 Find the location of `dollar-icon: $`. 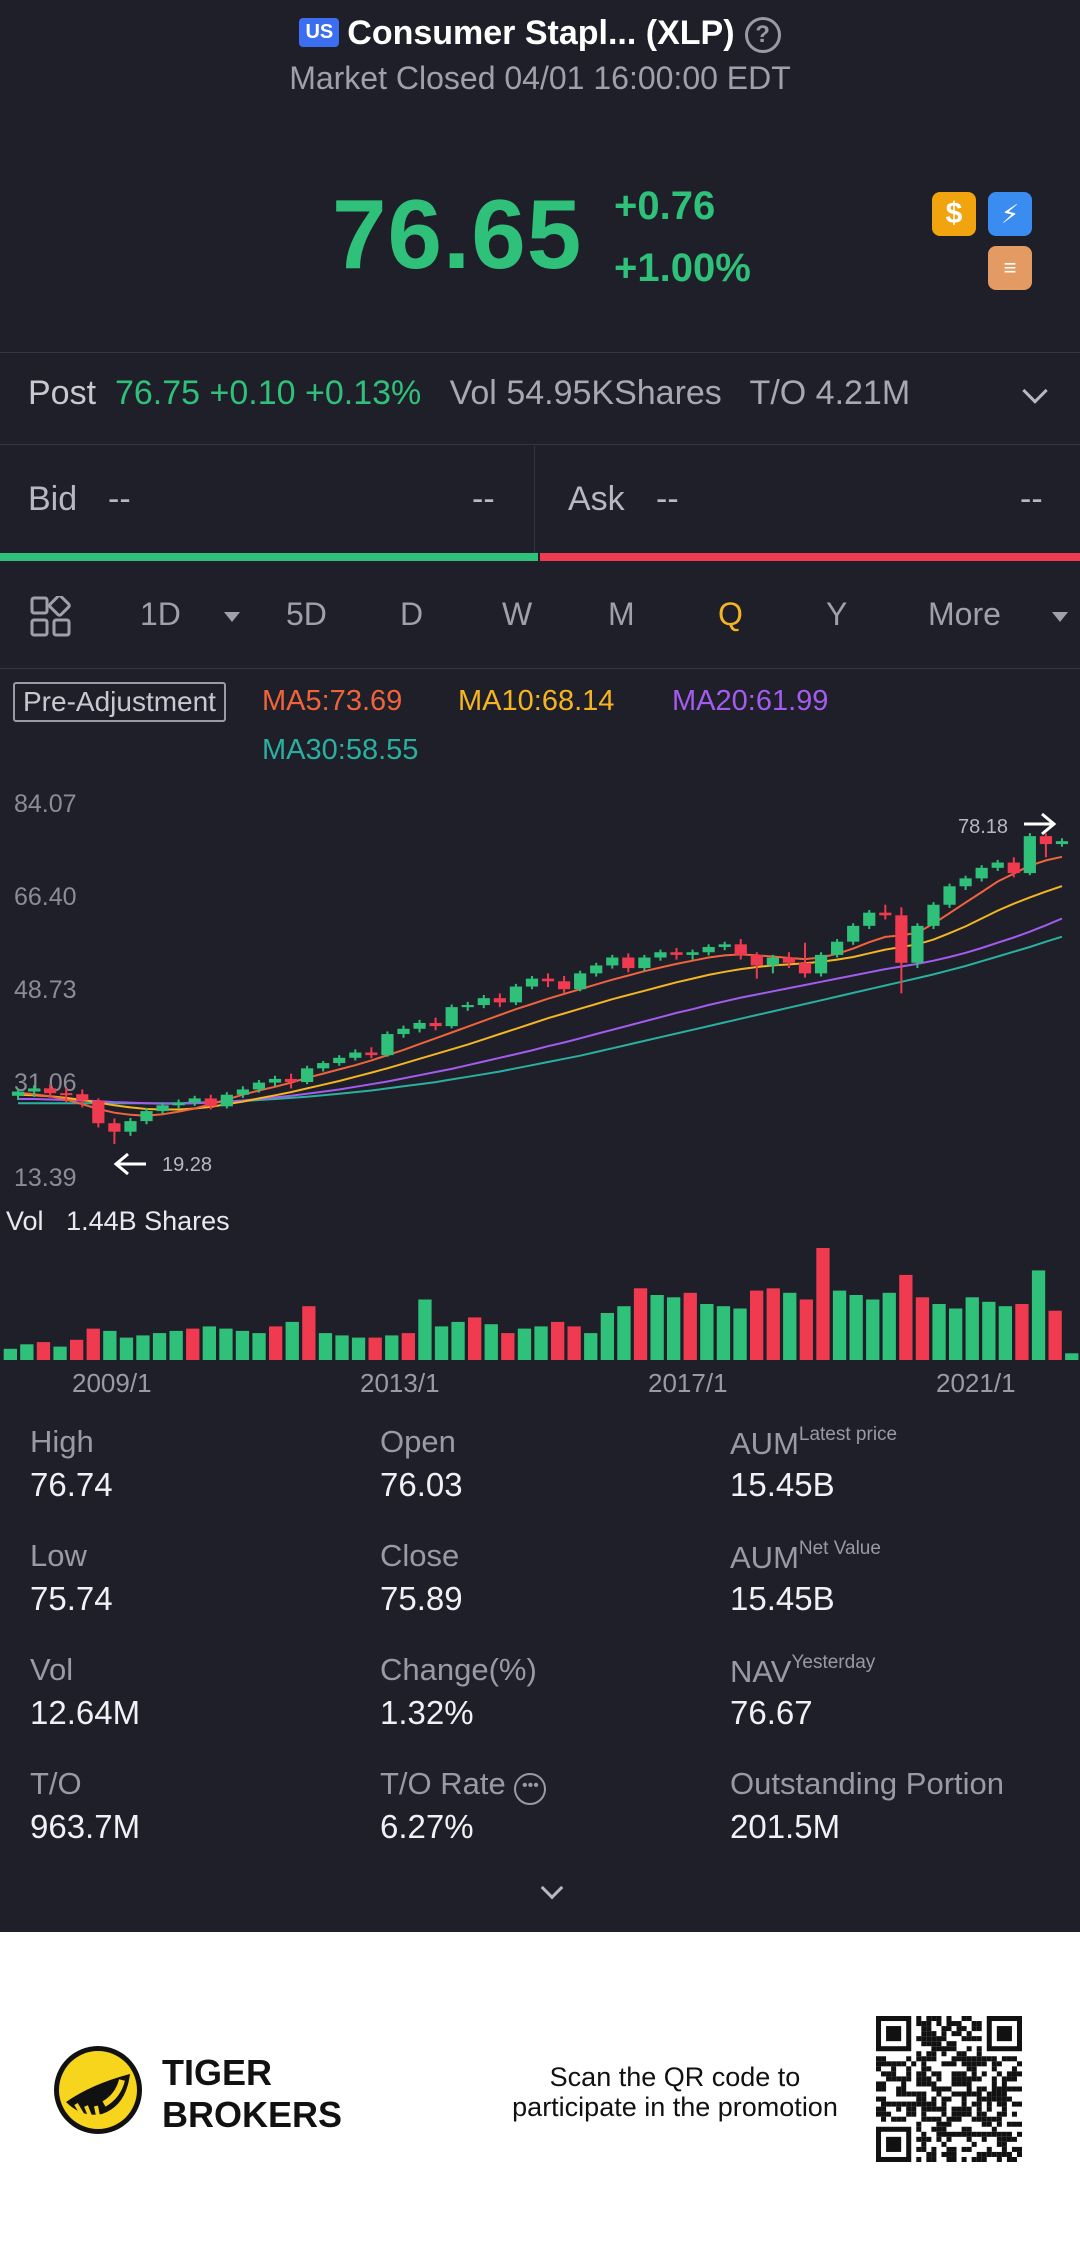

dollar-icon: $ is located at coordinates (954, 214).